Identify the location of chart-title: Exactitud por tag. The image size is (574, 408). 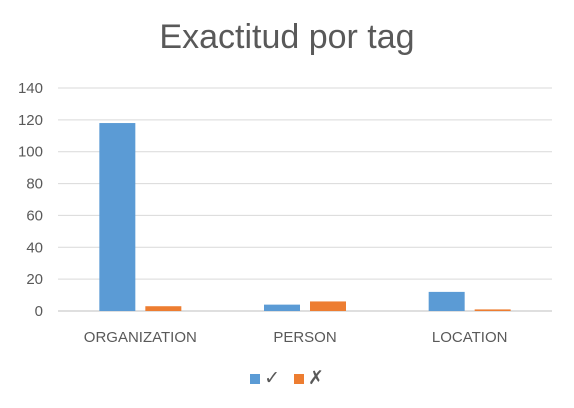
(287, 37).